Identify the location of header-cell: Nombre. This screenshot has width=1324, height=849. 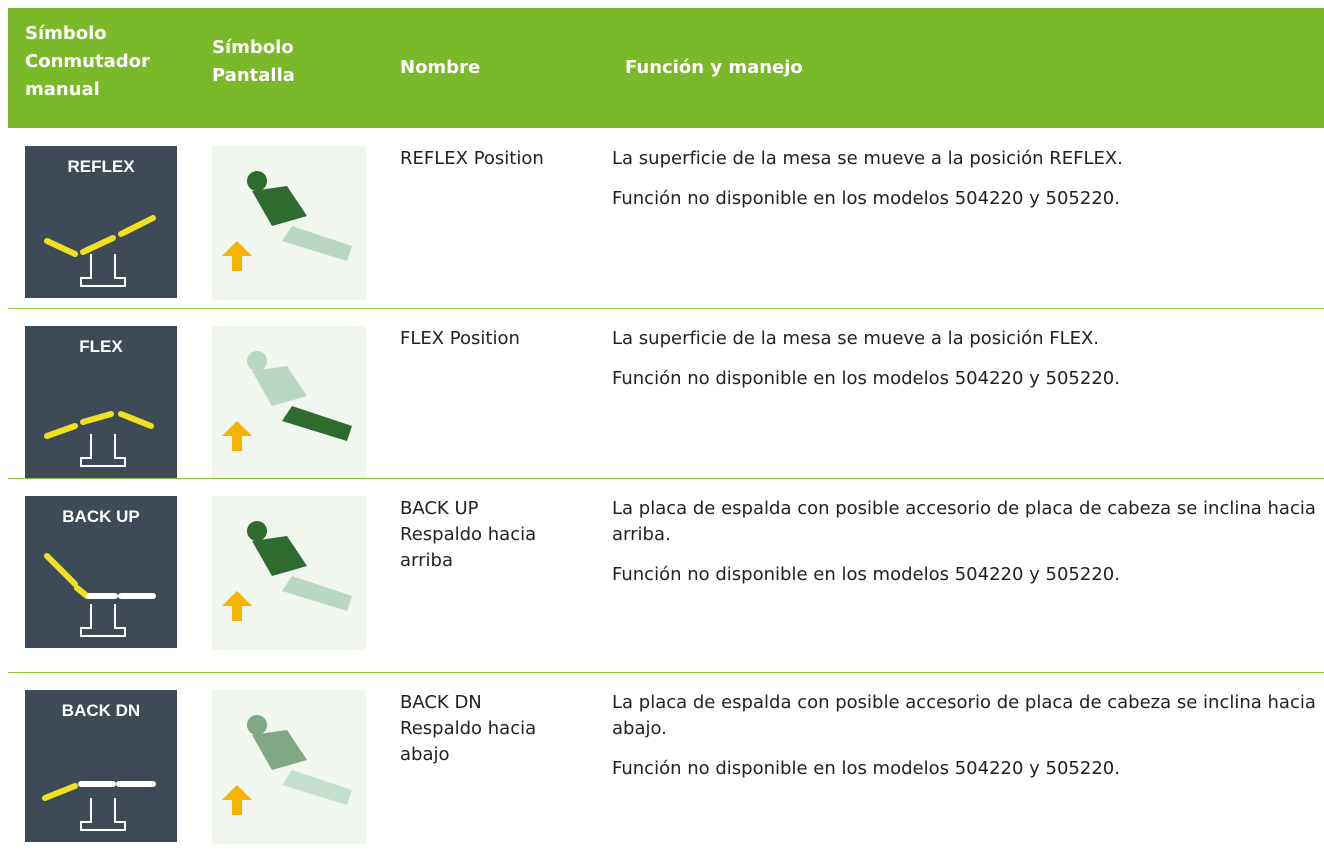
(440, 67).